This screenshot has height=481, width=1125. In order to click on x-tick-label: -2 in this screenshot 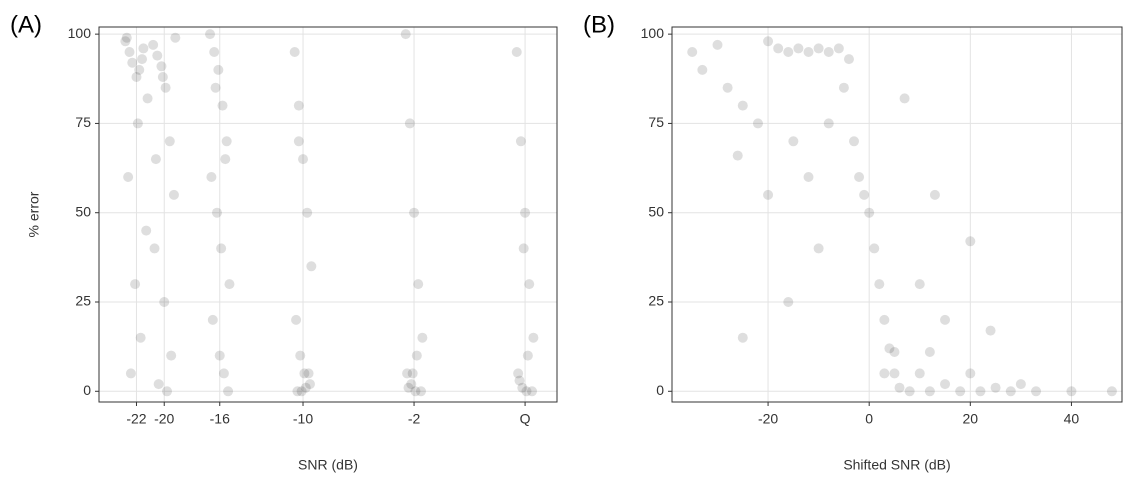, I will do `click(414, 419)`.